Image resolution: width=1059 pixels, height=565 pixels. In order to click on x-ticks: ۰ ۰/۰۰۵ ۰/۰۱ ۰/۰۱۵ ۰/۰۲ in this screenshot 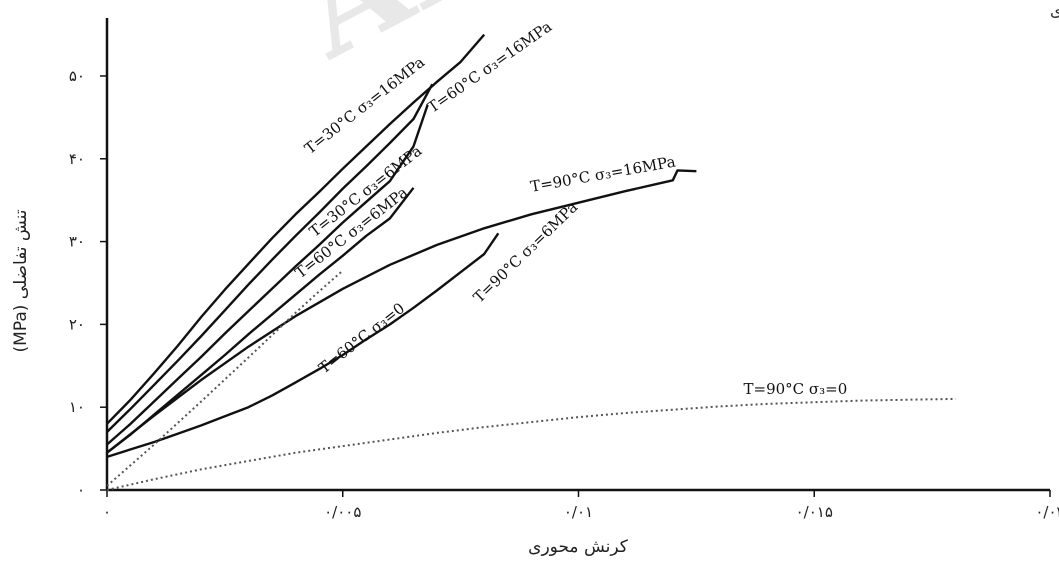, I will do `click(581, 505)`.